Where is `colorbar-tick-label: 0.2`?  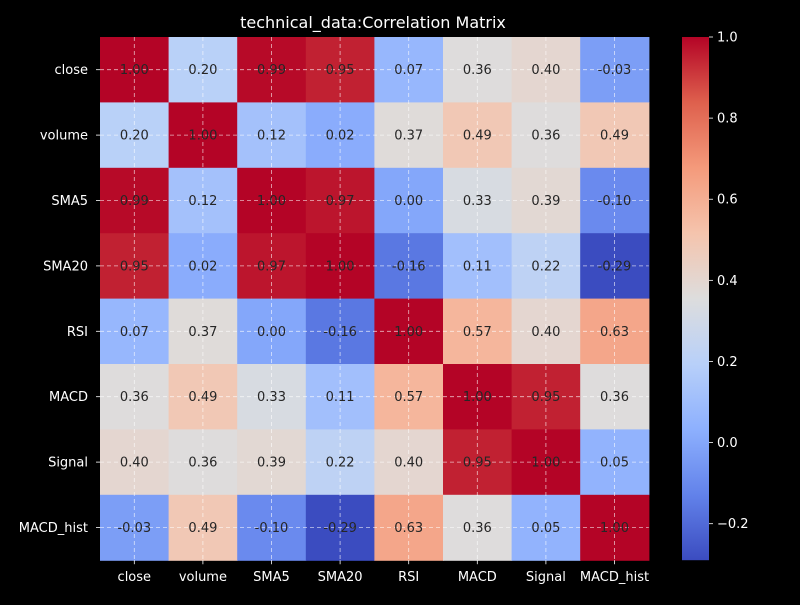 colorbar-tick-label: 0.2 is located at coordinates (727, 362).